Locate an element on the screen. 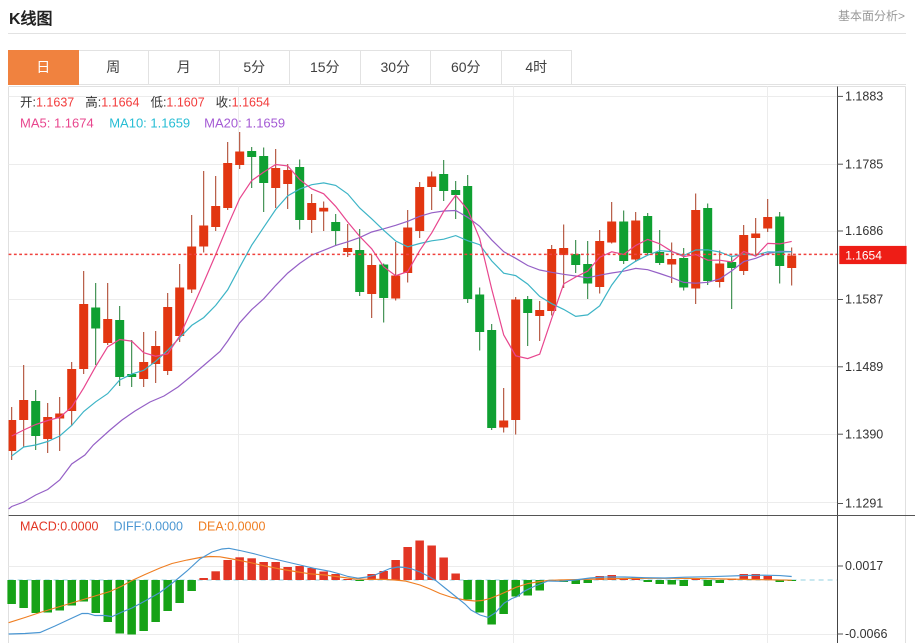  svg-text: 1.1654 is located at coordinates (863, 255).